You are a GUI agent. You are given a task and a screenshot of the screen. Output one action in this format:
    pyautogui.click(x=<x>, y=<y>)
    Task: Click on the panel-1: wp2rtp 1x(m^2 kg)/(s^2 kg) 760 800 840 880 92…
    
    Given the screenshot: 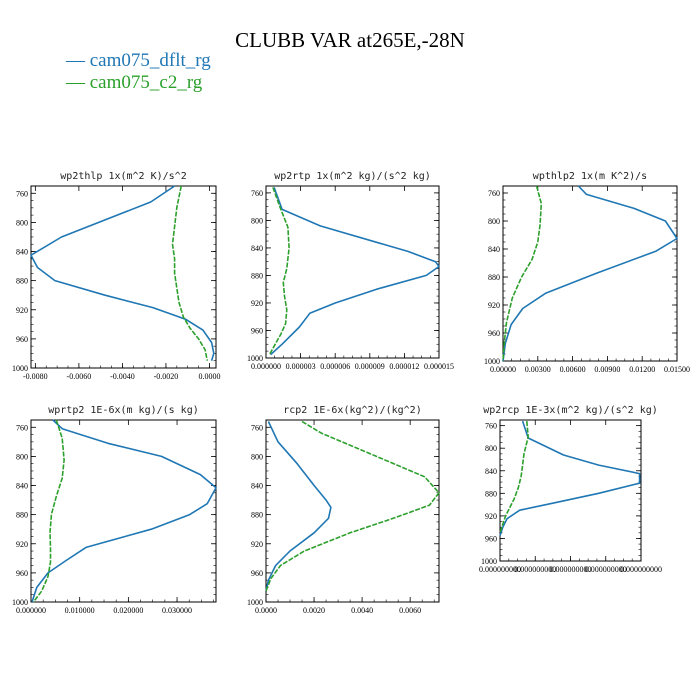 What is the action you would take?
    pyautogui.click(x=350, y=271)
    